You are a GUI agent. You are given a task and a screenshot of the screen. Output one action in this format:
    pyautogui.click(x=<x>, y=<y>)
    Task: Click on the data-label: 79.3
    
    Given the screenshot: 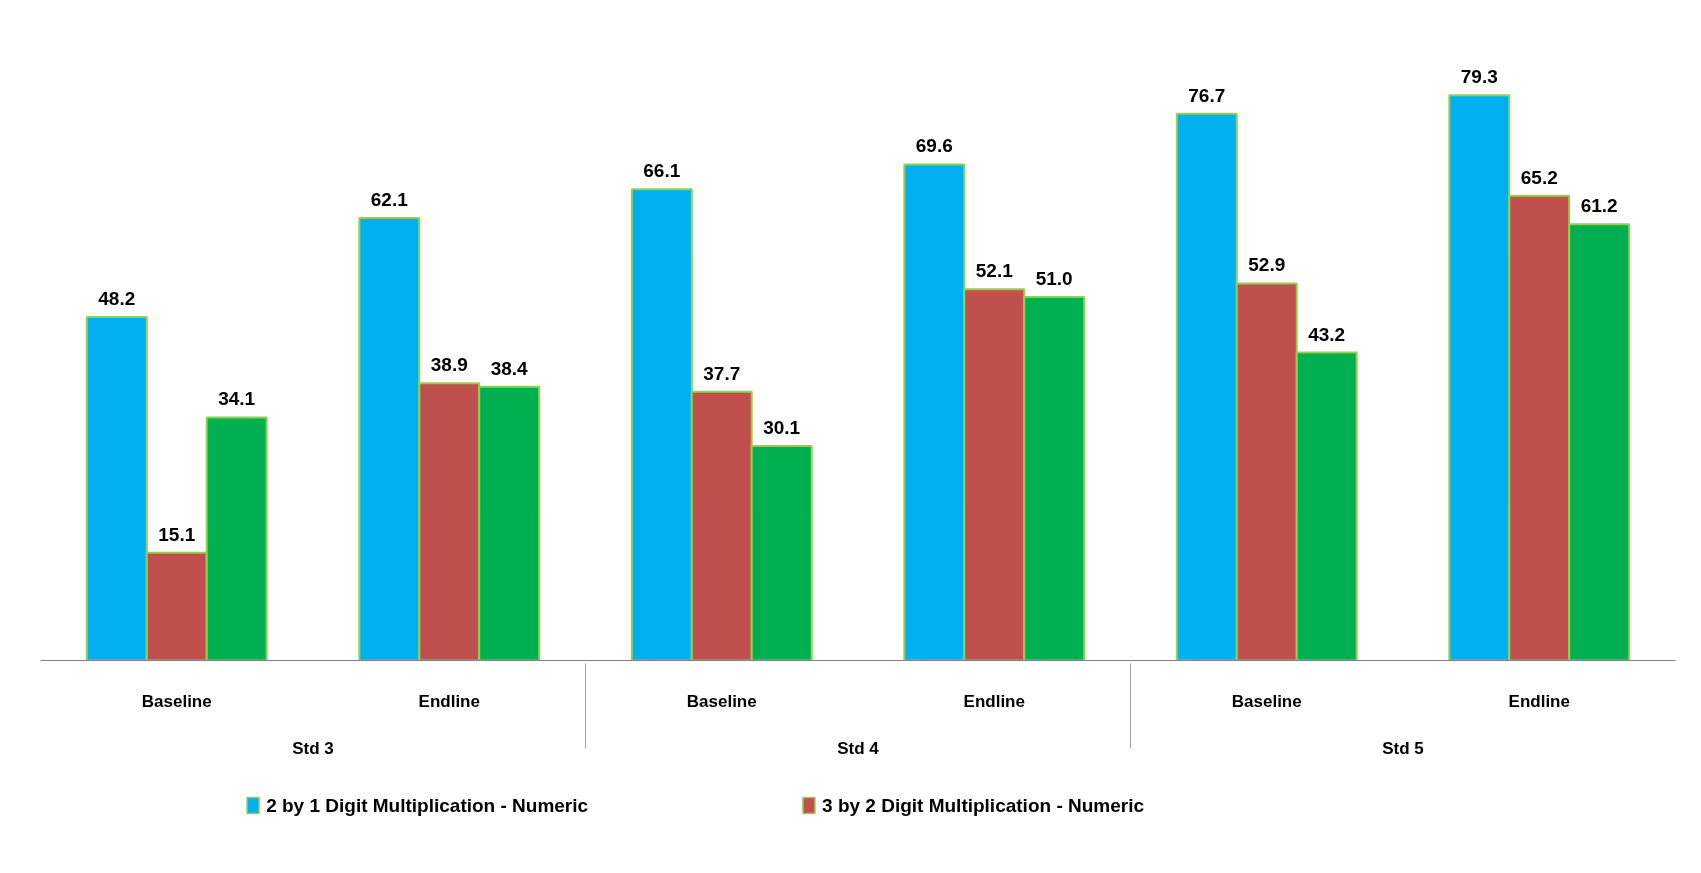 What is the action you would take?
    pyautogui.click(x=1479, y=77)
    